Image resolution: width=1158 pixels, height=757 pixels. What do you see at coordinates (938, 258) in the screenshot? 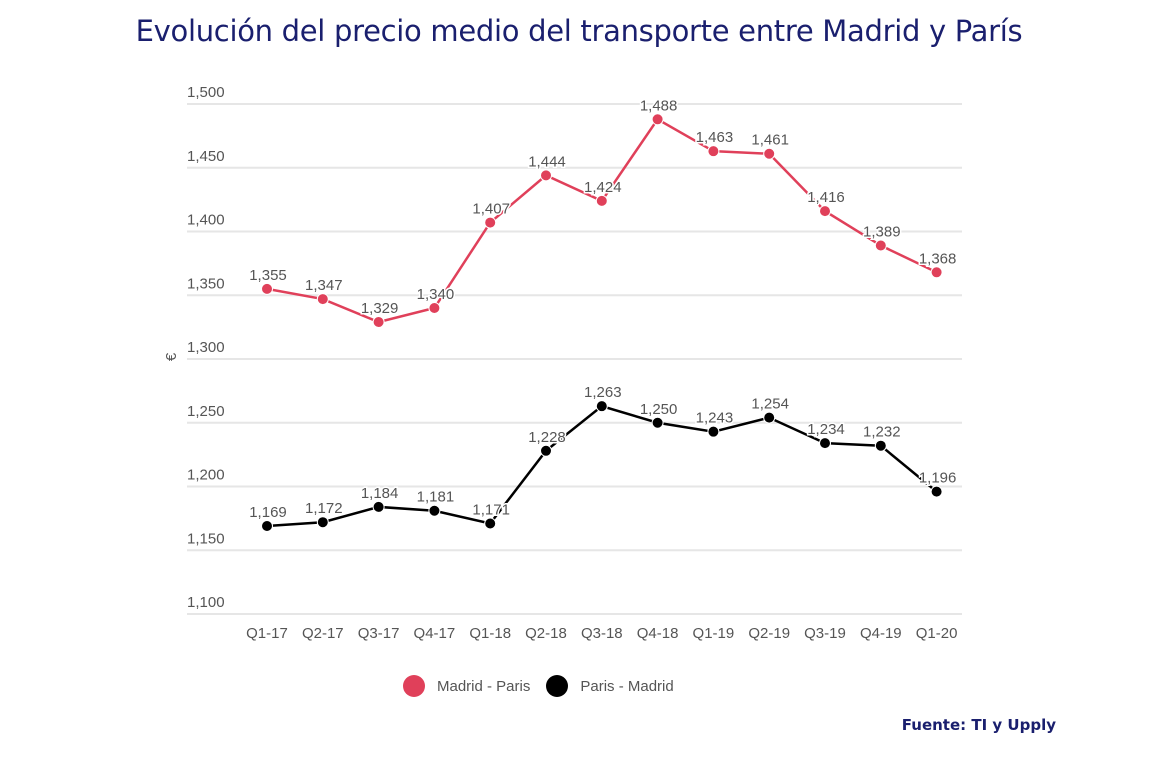
I see `data-label: 1,368` at bounding box center [938, 258].